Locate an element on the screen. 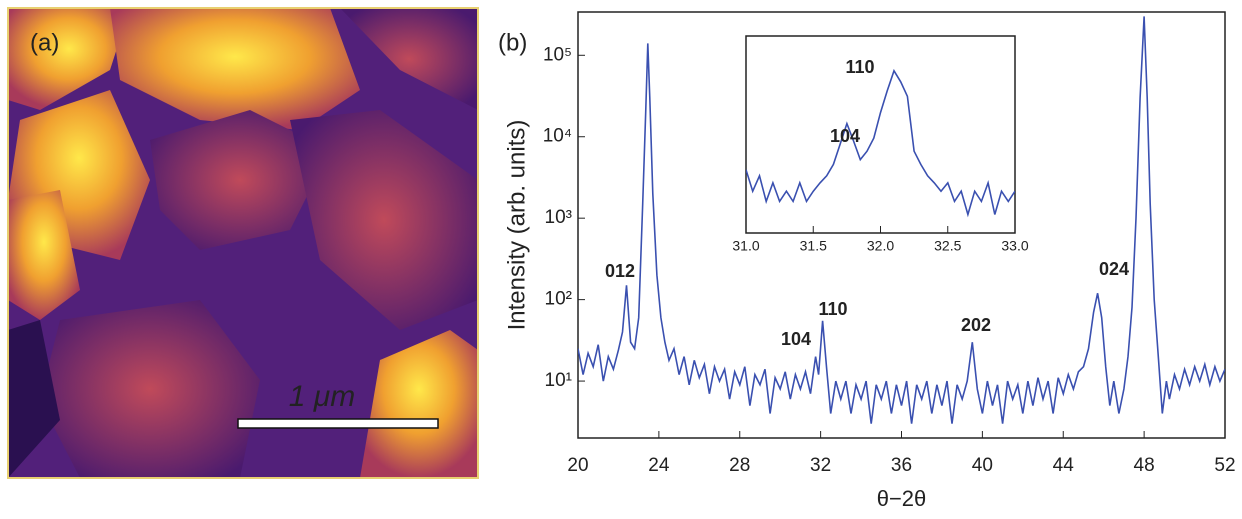 The image size is (1242, 519). scale-bar is located at coordinates (338, 423).